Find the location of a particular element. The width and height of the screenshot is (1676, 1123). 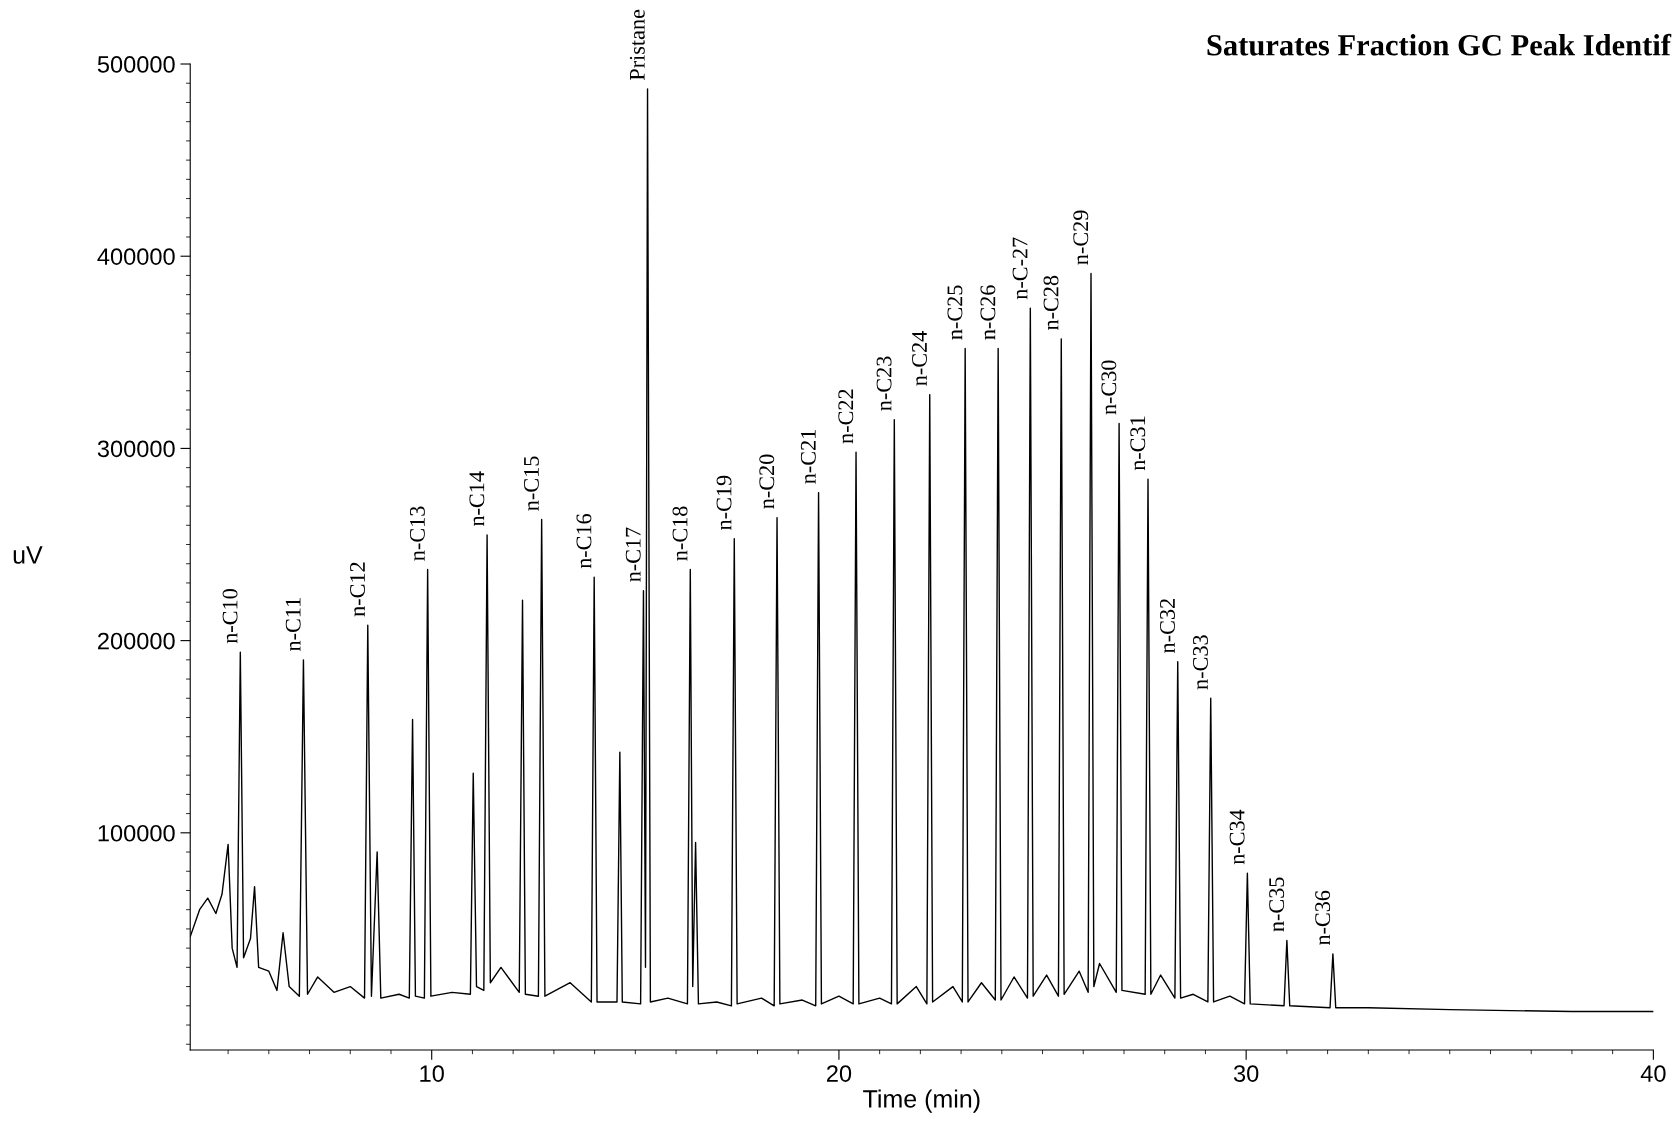

annotation: n-C22 is located at coordinates (846, 416).